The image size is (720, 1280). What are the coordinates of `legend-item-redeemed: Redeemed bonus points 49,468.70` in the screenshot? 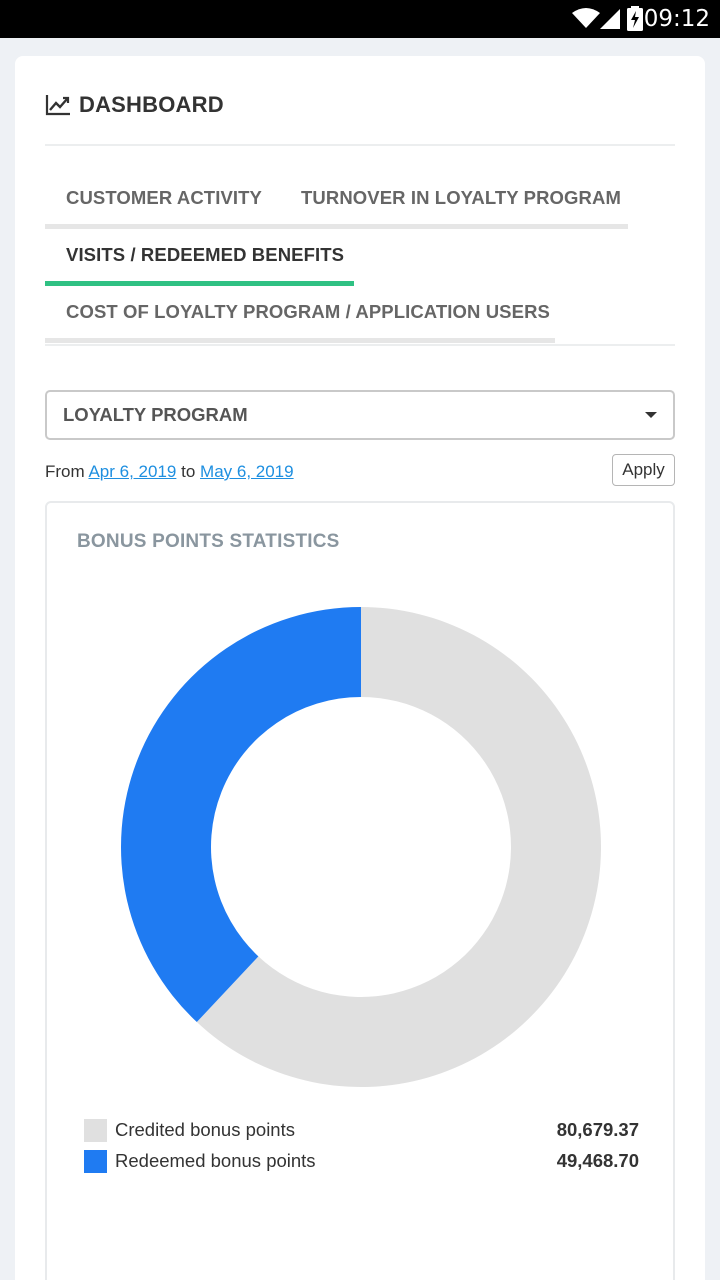 It's located at (361, 1161).